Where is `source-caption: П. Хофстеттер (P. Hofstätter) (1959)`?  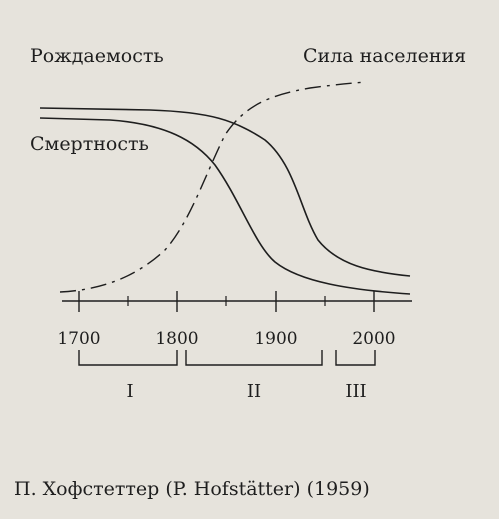
source-caption: П. Хофстеттер (P. Hofstätter) (1959) is located at coordinates (192, 489).